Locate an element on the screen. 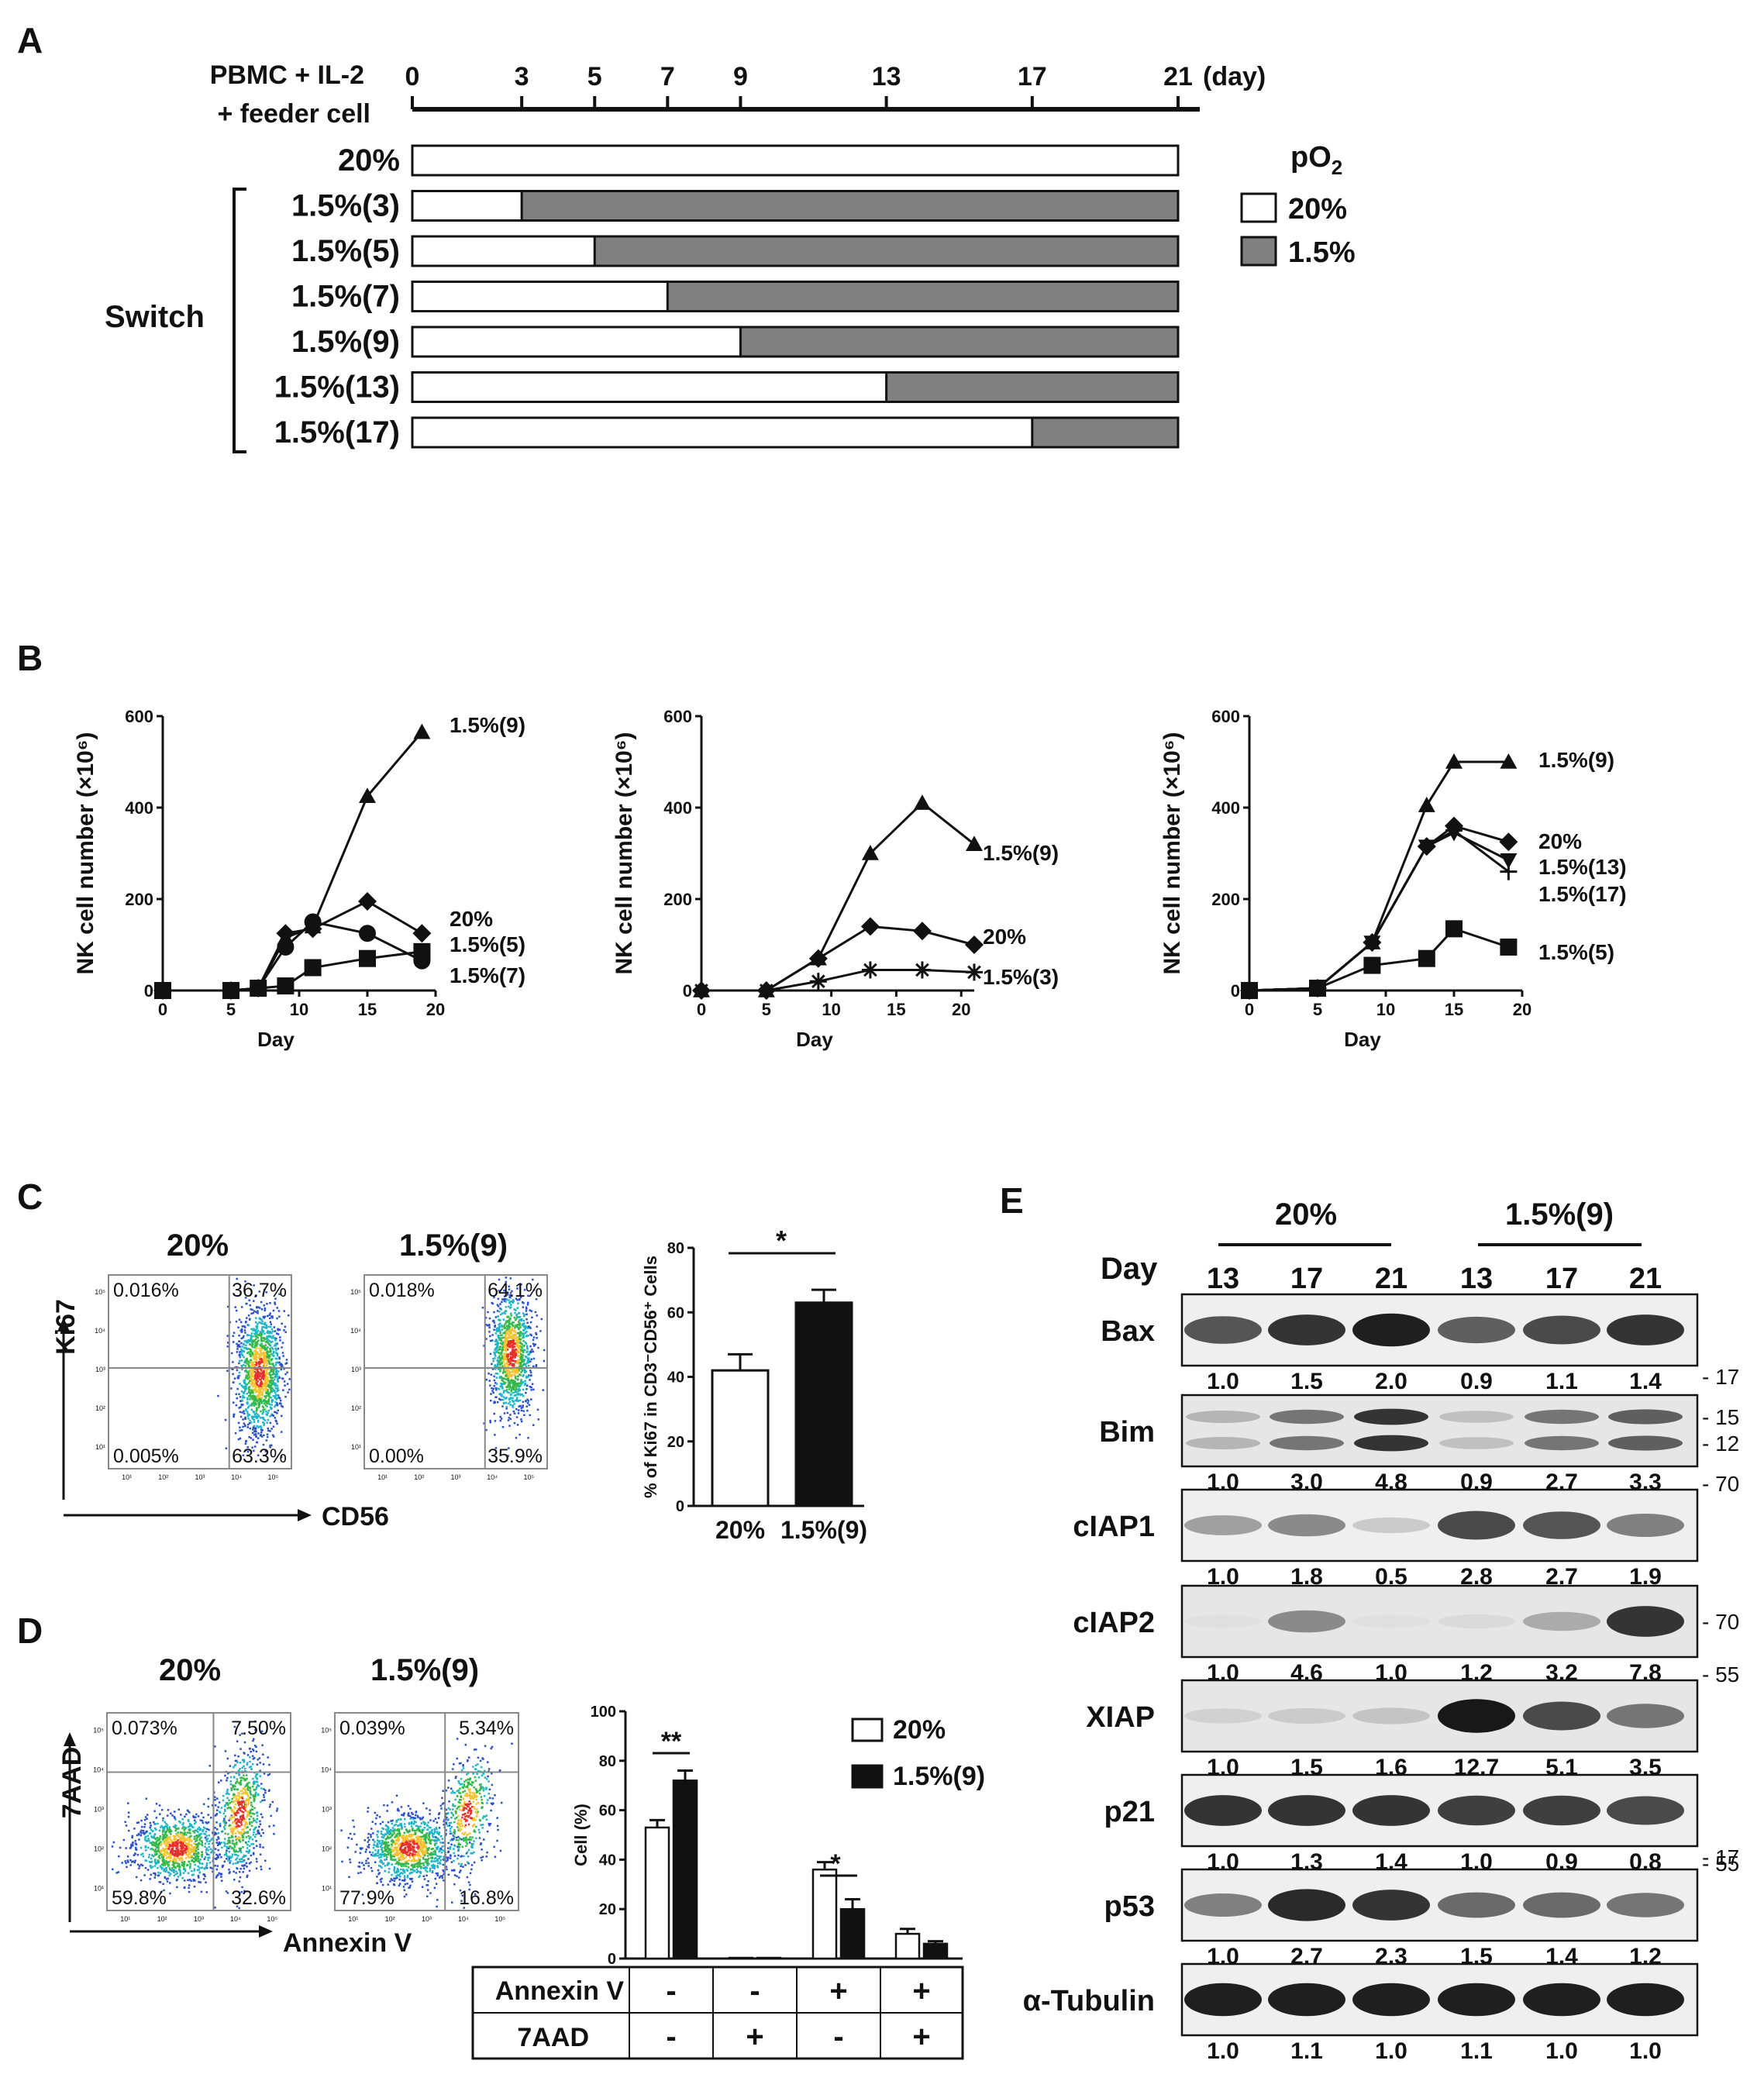 Image resolution: width=1764 pixels, height=2081 pixels. flow-y-tick: 10⁵ is located at coordinates (355, 1292).